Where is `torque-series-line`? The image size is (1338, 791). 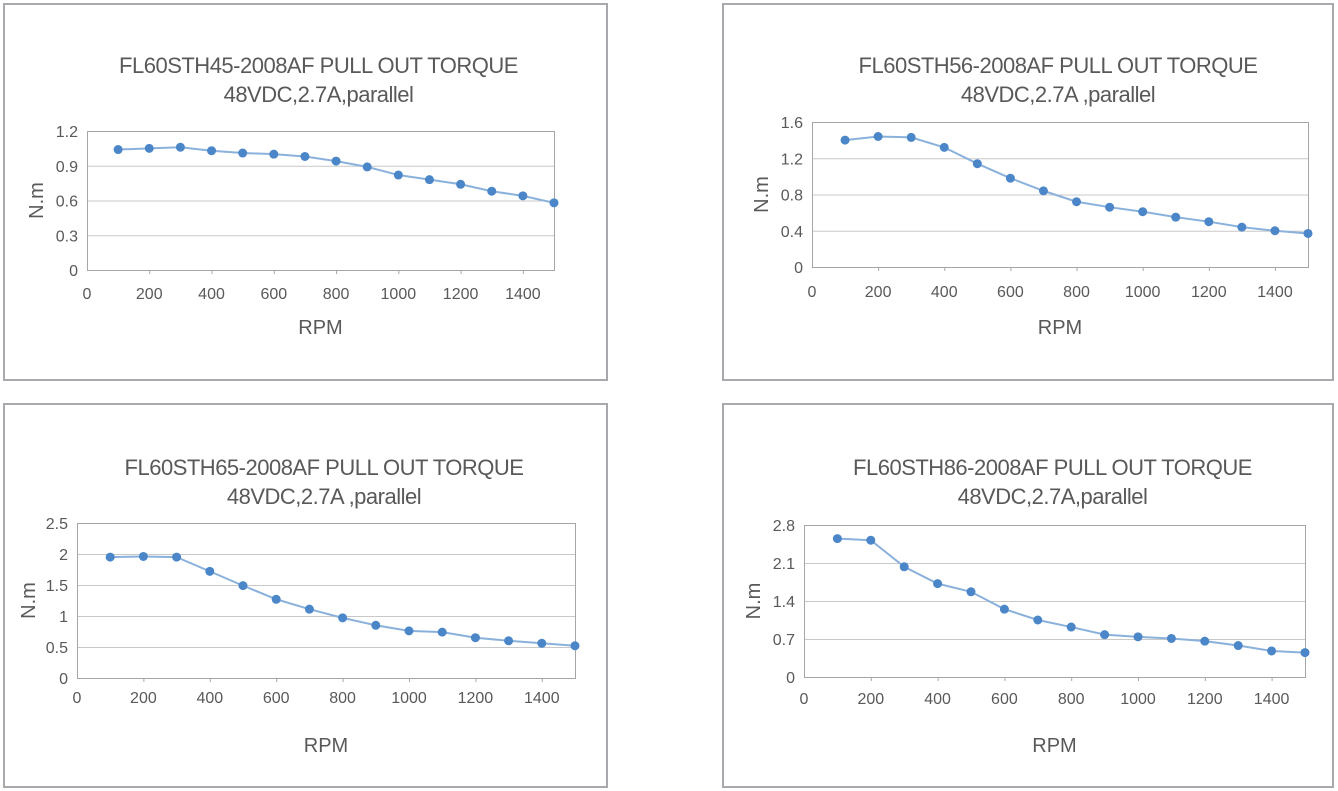 torque-series-line is located at coordinates (343, 601).